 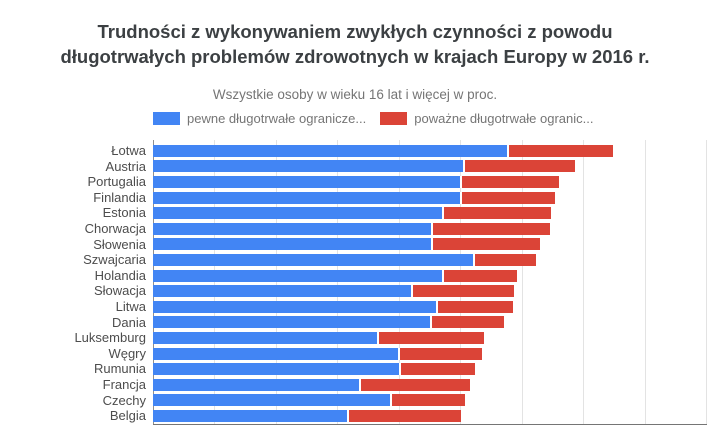 I want to click on bar-row: Węgry, so click(x=355, y=354).